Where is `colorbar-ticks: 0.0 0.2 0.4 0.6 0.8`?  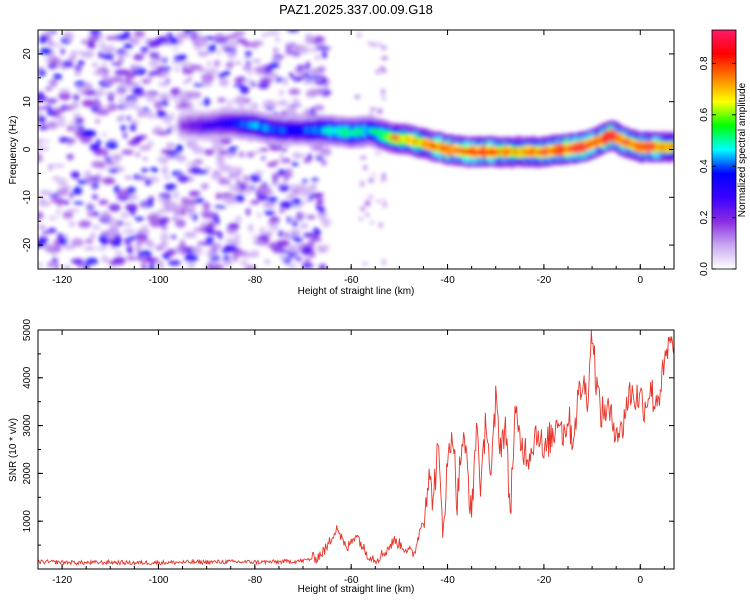
colorbar-ticks: 0.0 0.2 0.4 0.6 0.8 is located at coordinates (717, 166).